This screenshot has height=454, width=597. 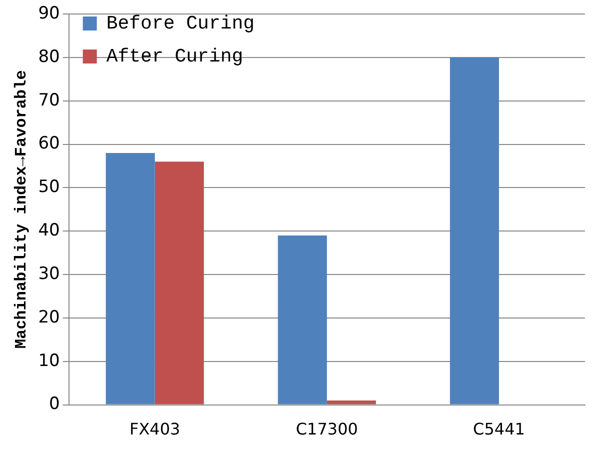 I want to click on y-tick-label: 70, so click(x=49, y=100).